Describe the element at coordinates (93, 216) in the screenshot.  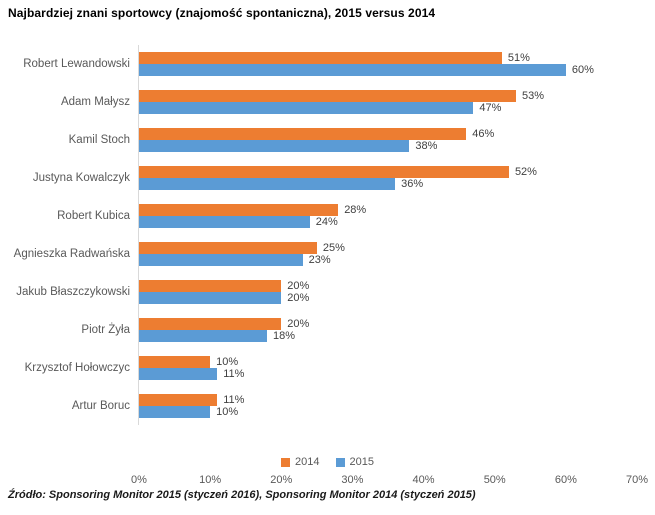
I see `category-label: Robert Kubica` at that location.